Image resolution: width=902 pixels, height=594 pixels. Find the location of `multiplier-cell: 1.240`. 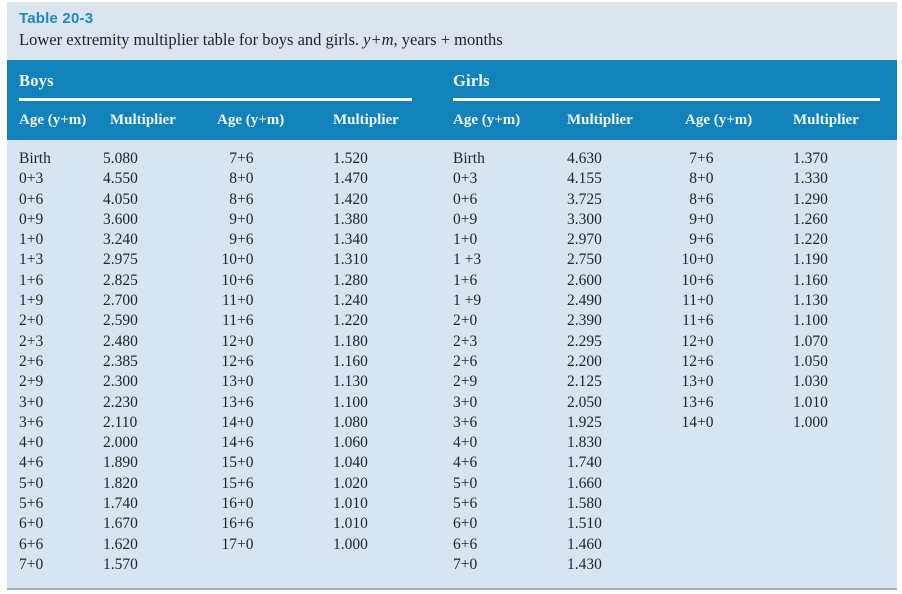

multiplier-cell: 1.240 is located at coordinates (350, 301).